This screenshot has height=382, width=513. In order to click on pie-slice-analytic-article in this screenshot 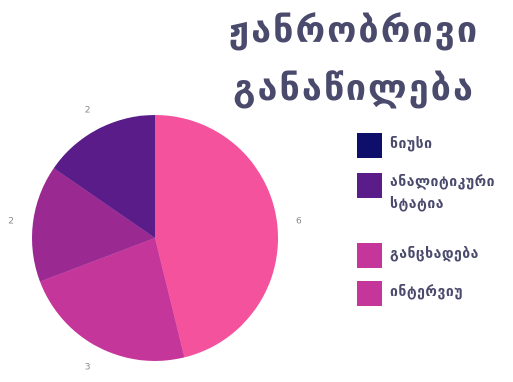, I will do `click(93, 225)`.